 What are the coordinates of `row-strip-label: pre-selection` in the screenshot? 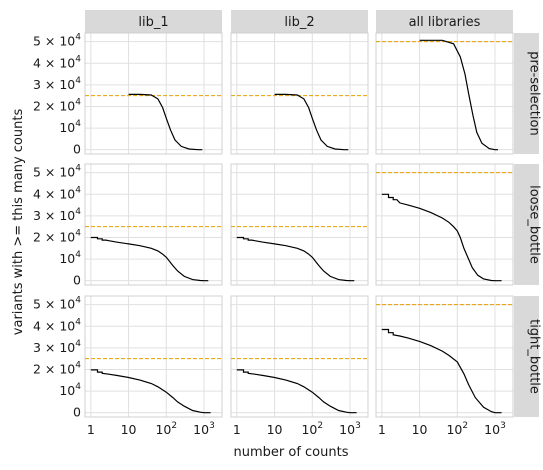 It's located at (534, 93).